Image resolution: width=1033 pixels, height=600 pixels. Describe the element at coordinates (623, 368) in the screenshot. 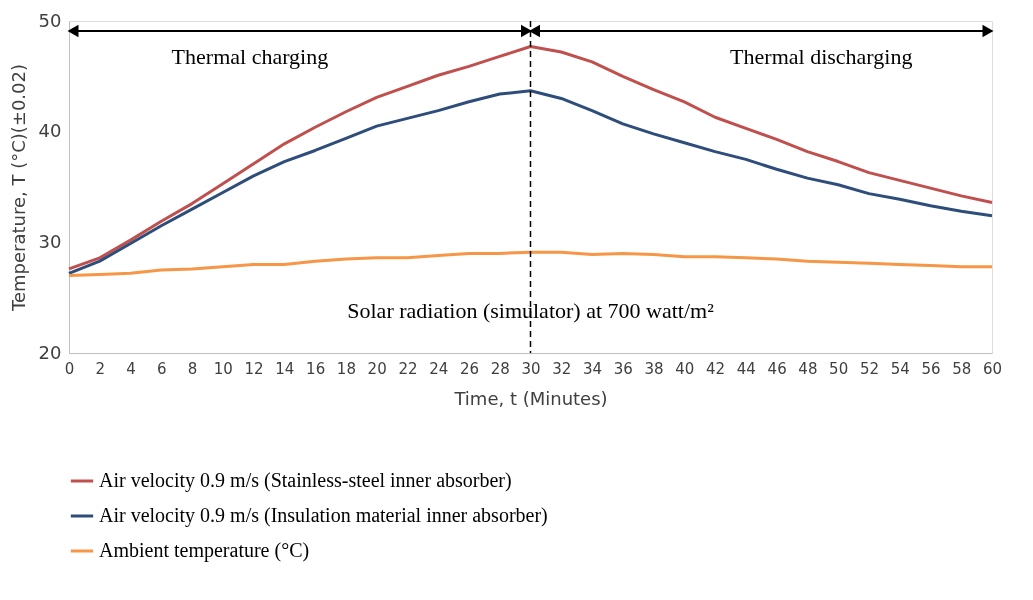

I see `x-tick-label: 36` at that location.